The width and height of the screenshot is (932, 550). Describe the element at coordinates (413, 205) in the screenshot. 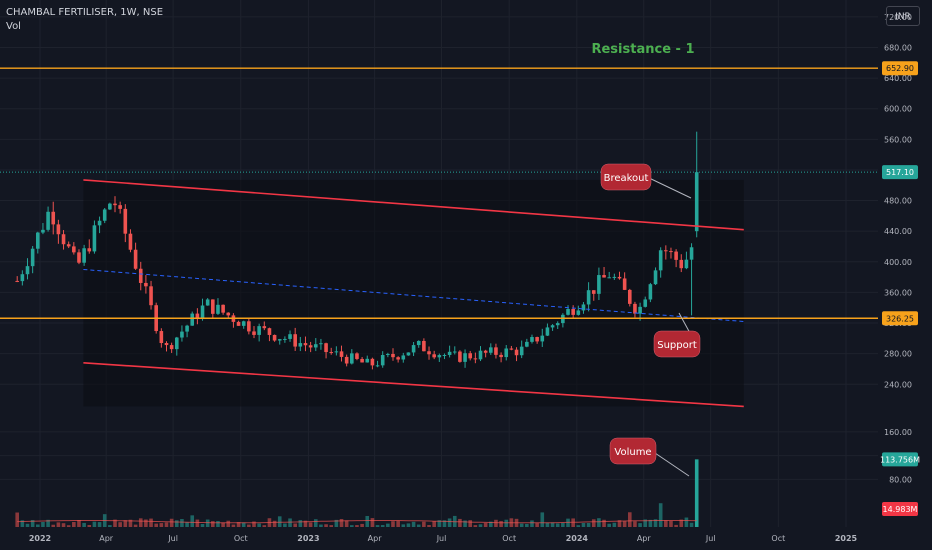

I see `channel-upper-line` at that location.